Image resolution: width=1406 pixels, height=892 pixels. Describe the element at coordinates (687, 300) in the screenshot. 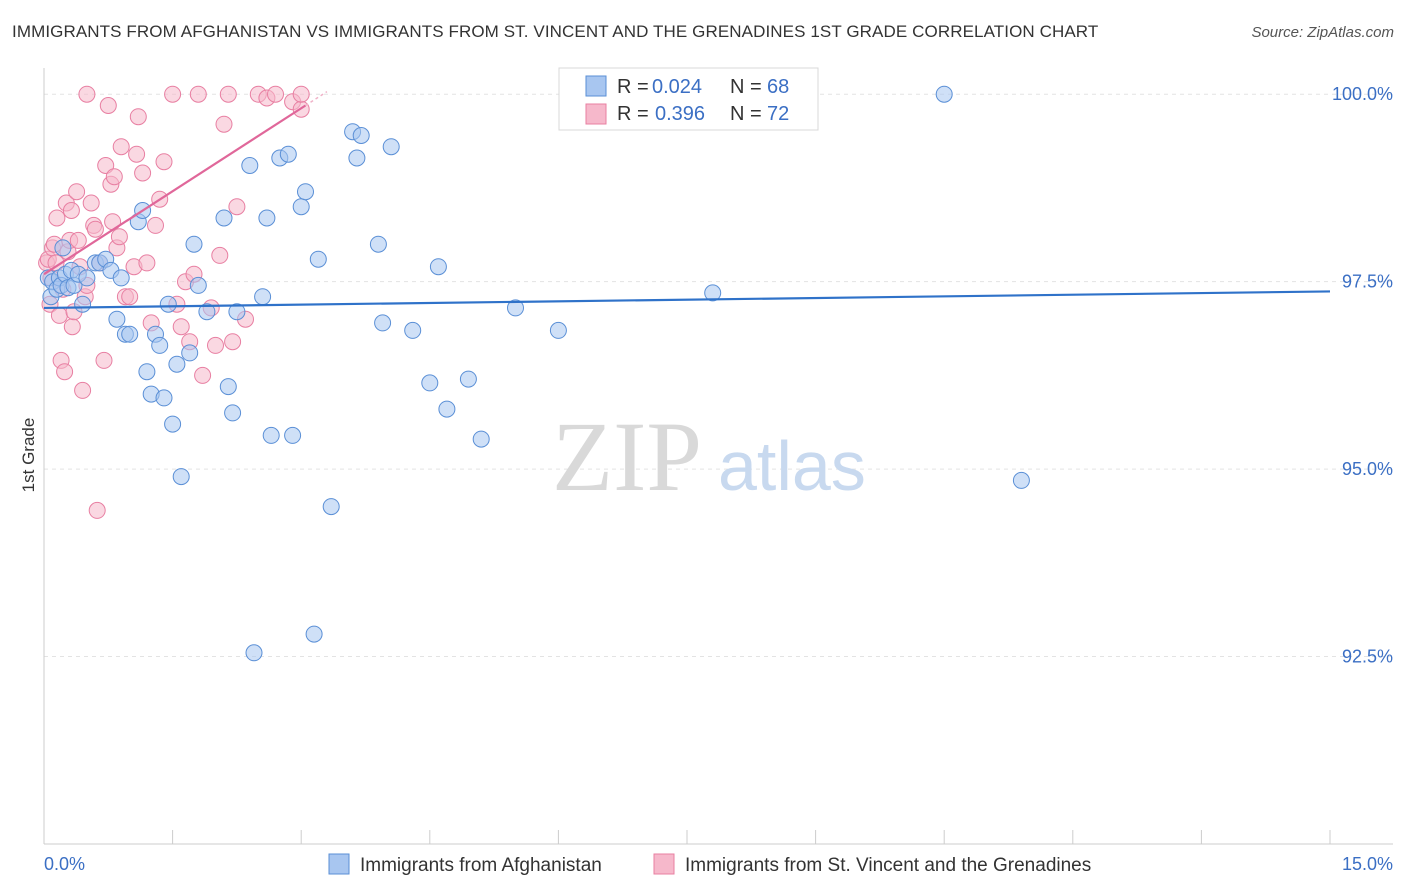

I see `blue-trend-line` at that location.